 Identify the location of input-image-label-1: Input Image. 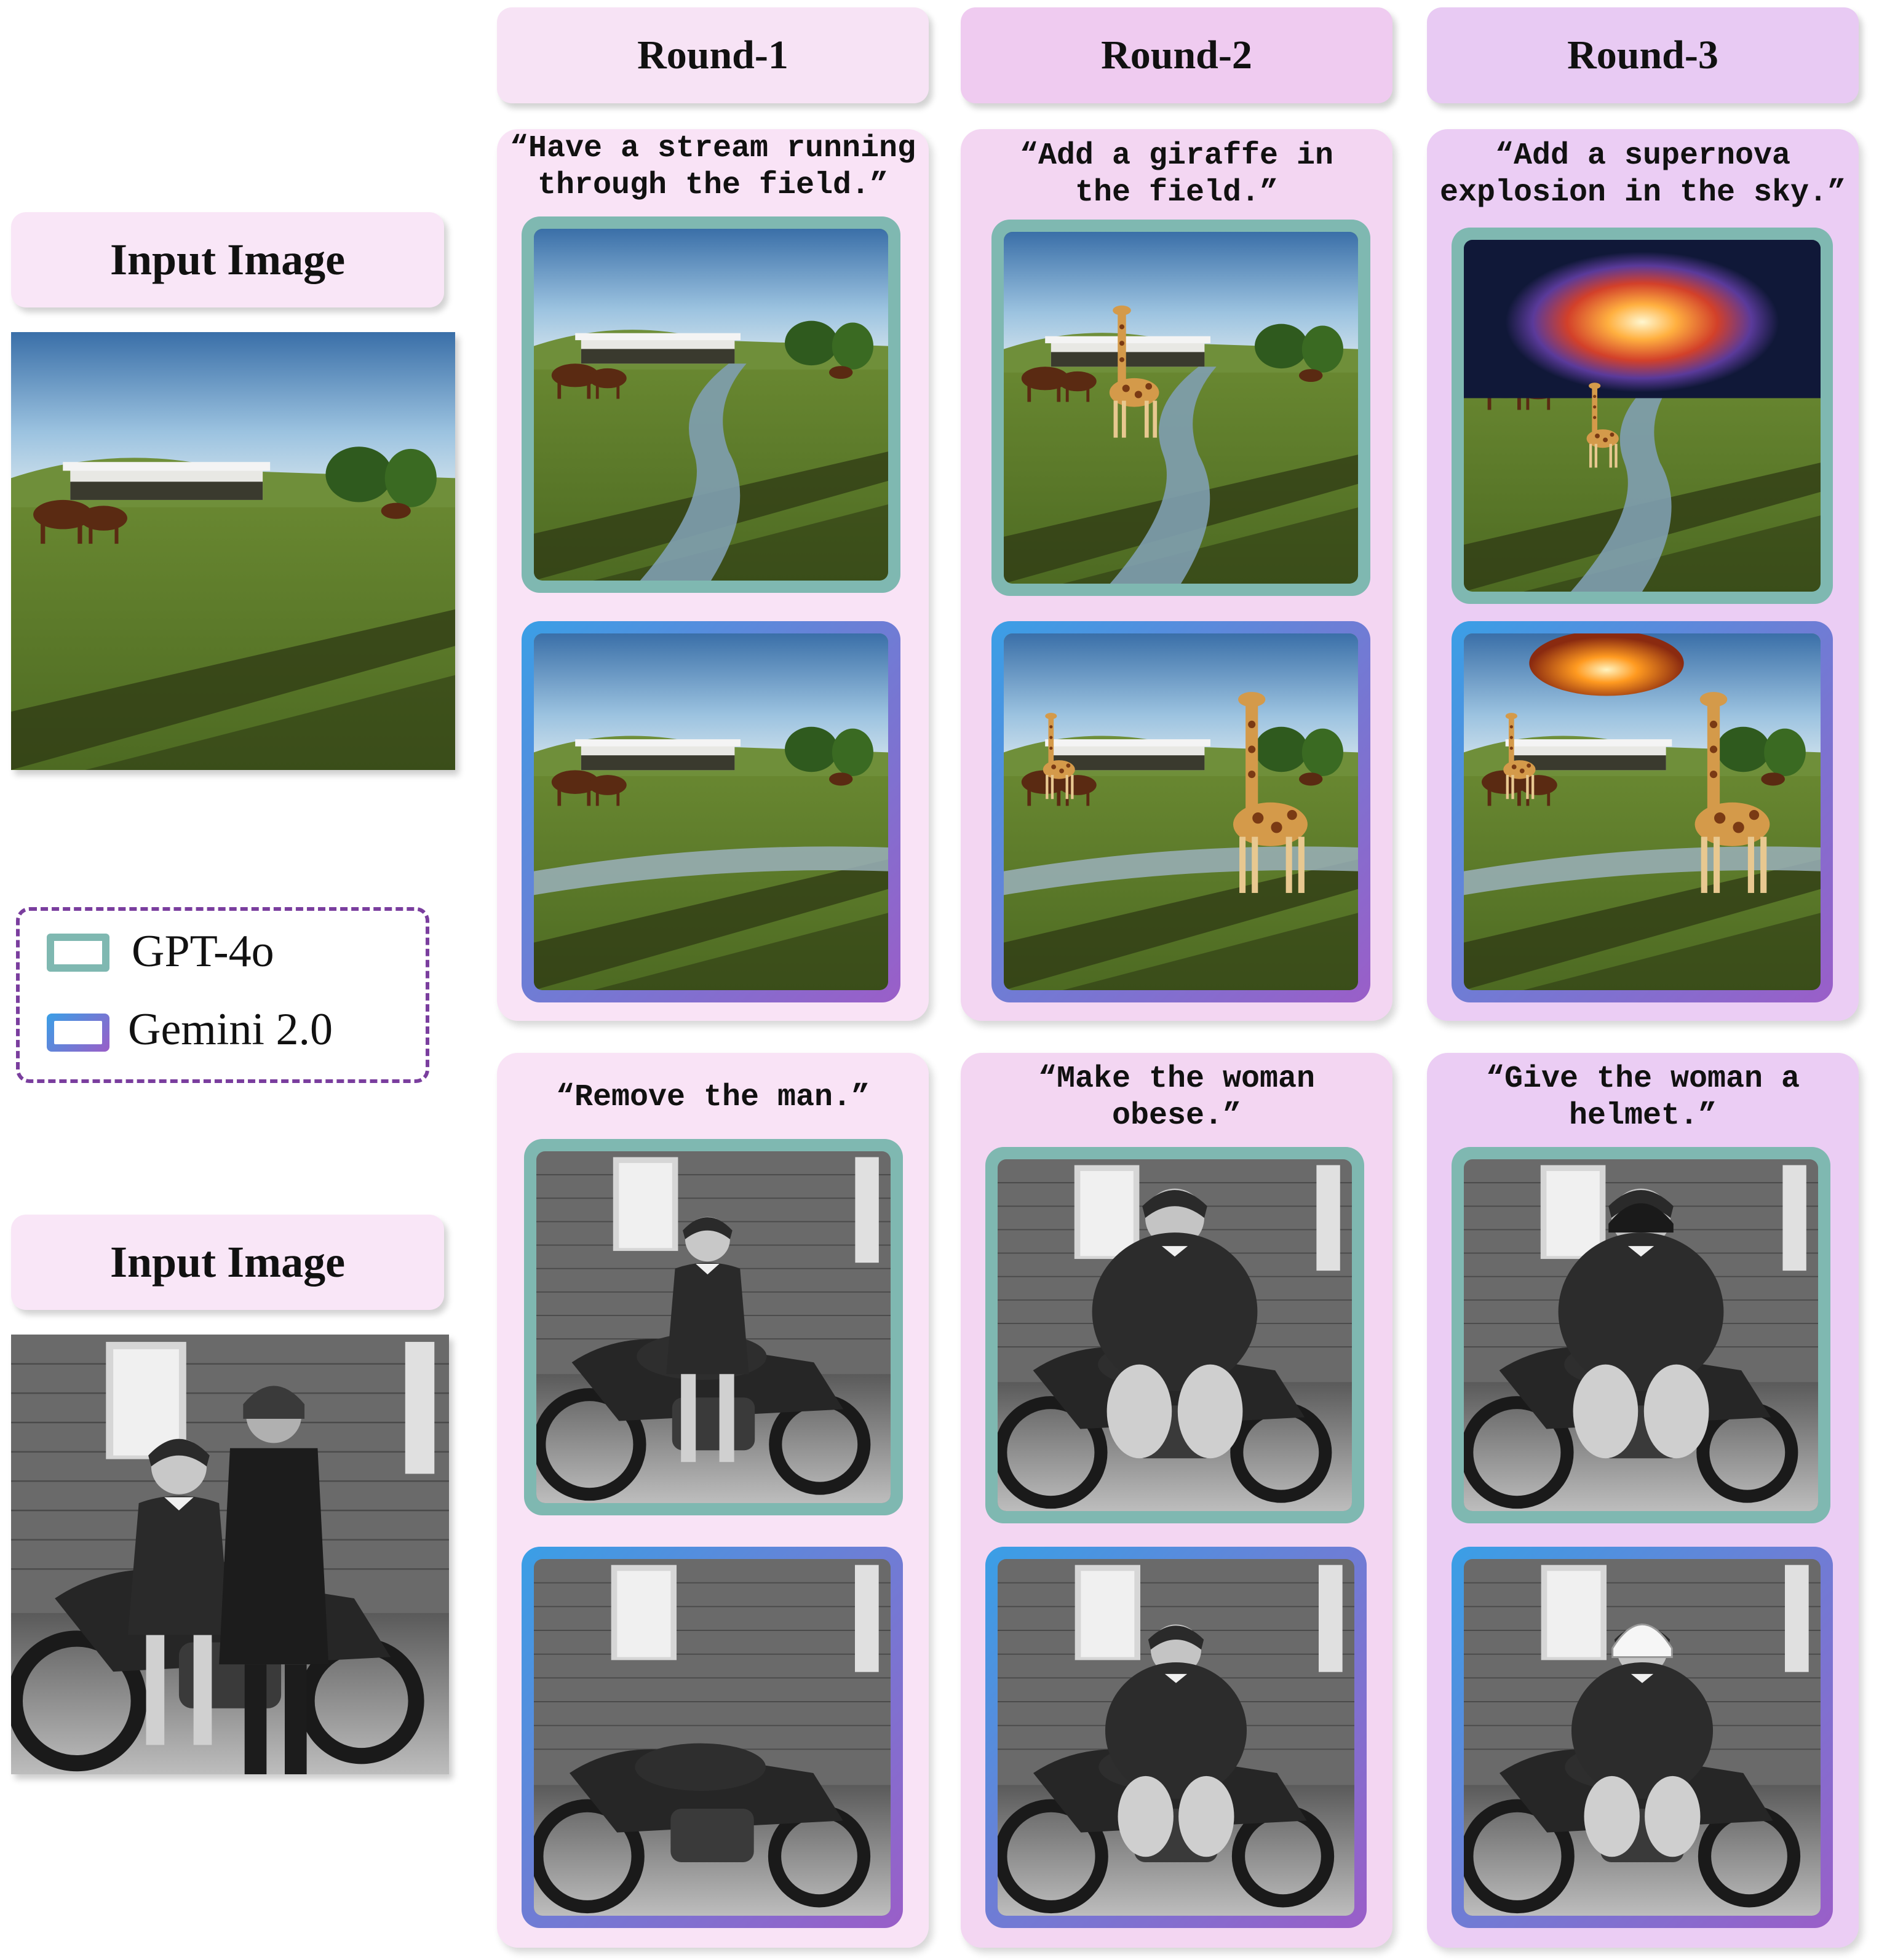
(227, 259).